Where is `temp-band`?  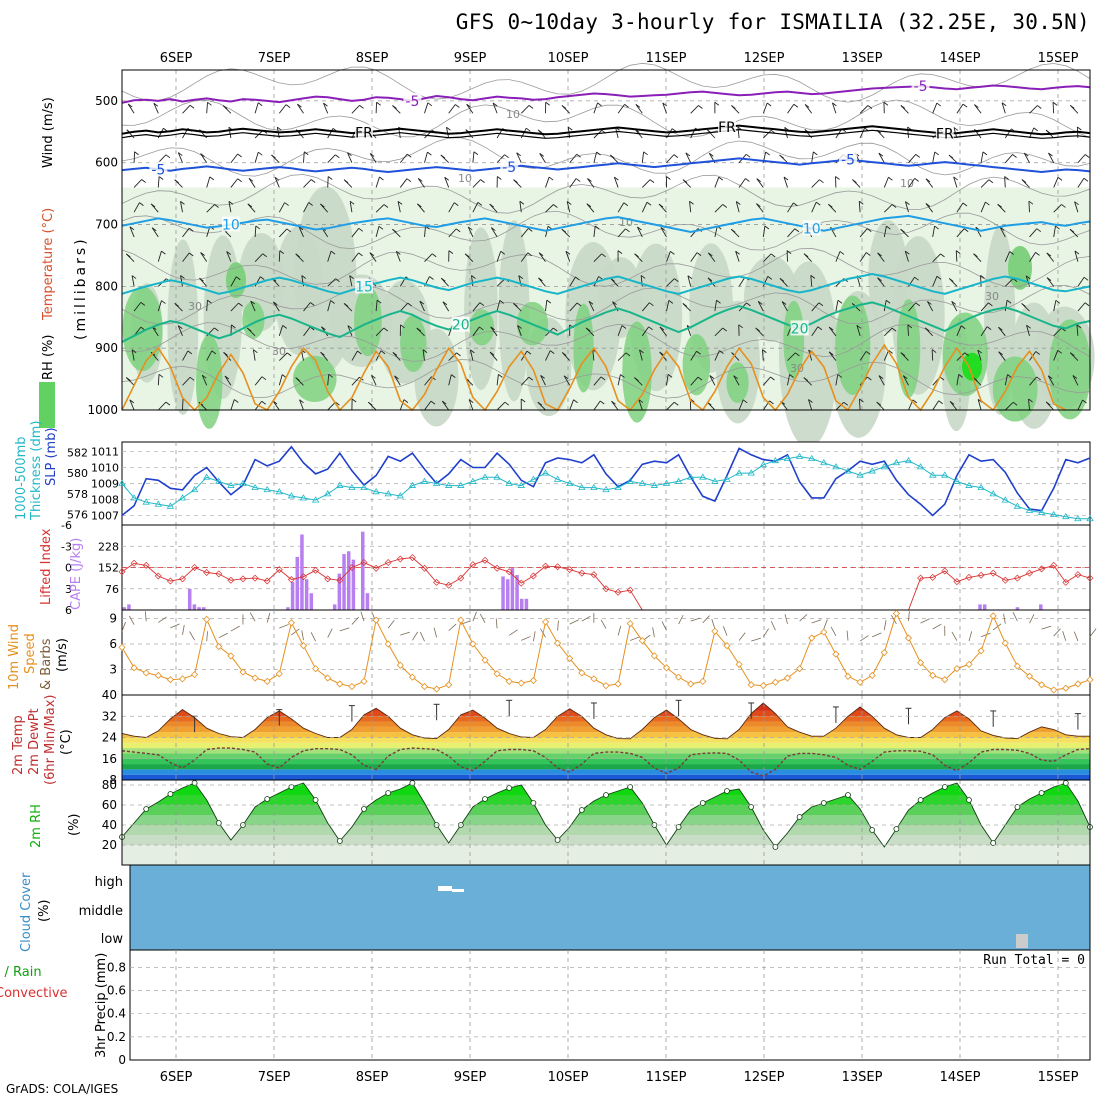
temp-band is located at coordinates (606, 767).